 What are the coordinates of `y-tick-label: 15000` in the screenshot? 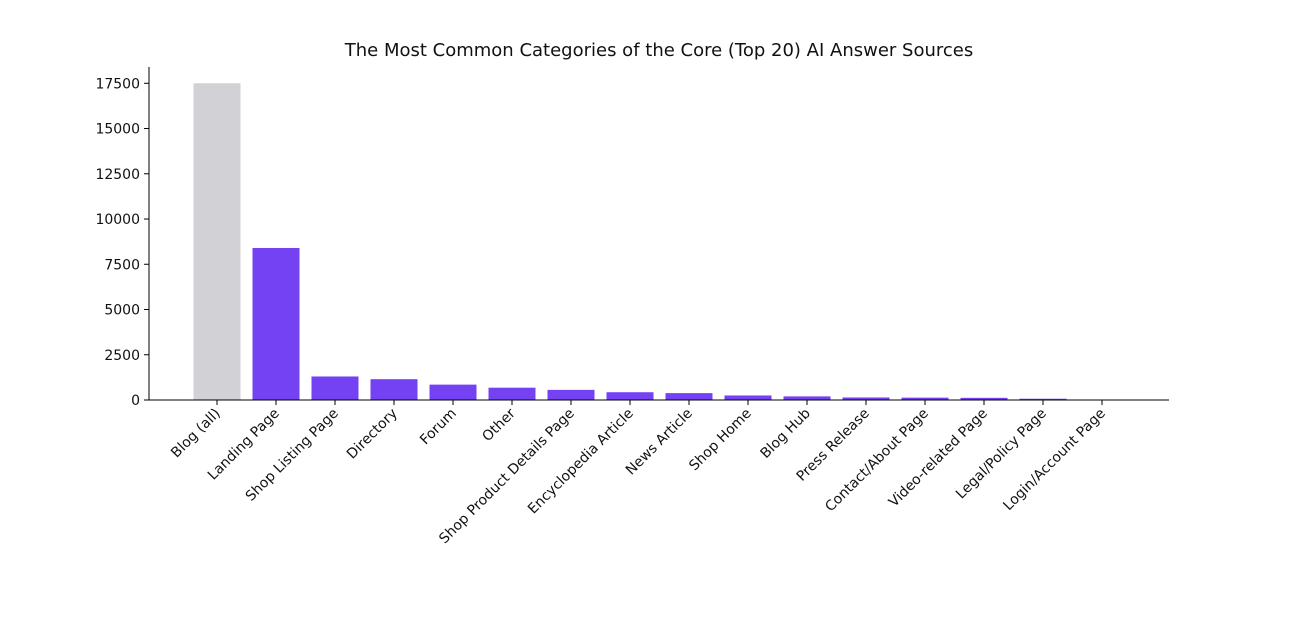 It's located at (117, 130).